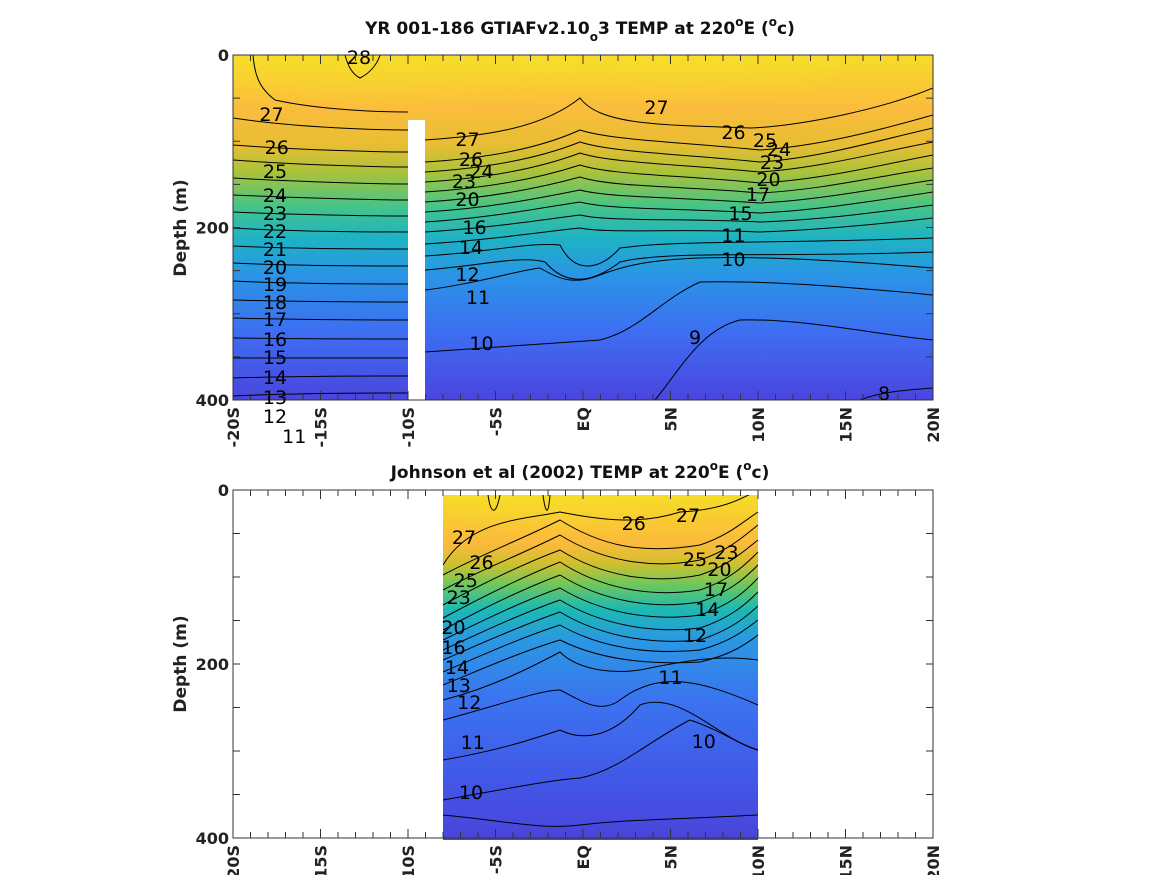 The image size is (1167, 875). What do you see at coordinates (846, 425) in the screenshot?
I see `chart1-x-tick-label: 15N` at bounding box center [846, 425].